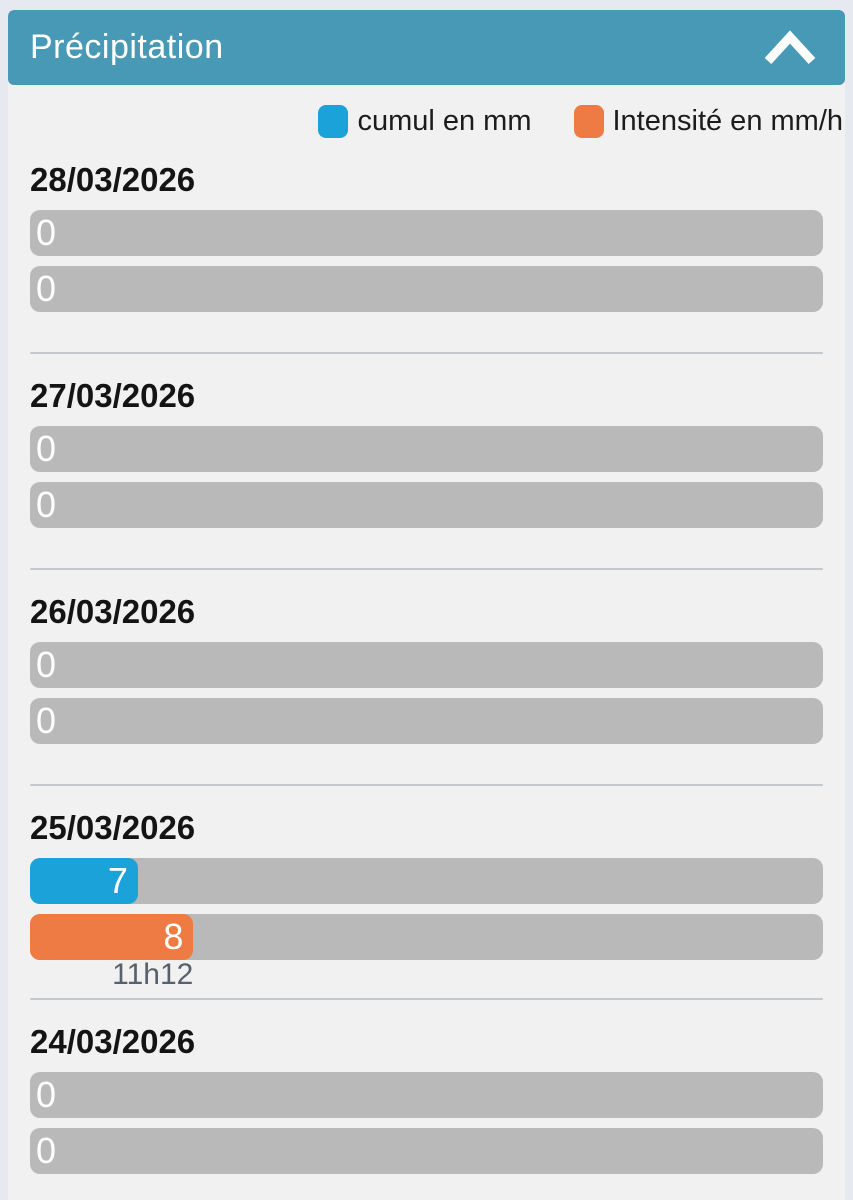 Image resolution: width=853 pixels, height=1200 pixels. I want to click on intensite-color-swatch-icon, so click(588, 121).